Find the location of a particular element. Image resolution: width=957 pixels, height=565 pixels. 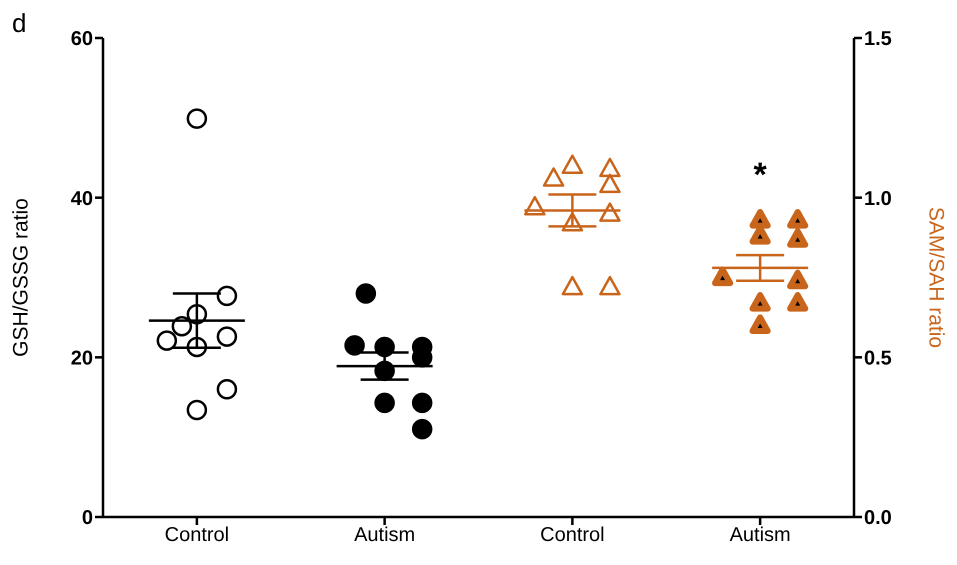

y-tick-label: 40 is located at coordinates (81, 199).